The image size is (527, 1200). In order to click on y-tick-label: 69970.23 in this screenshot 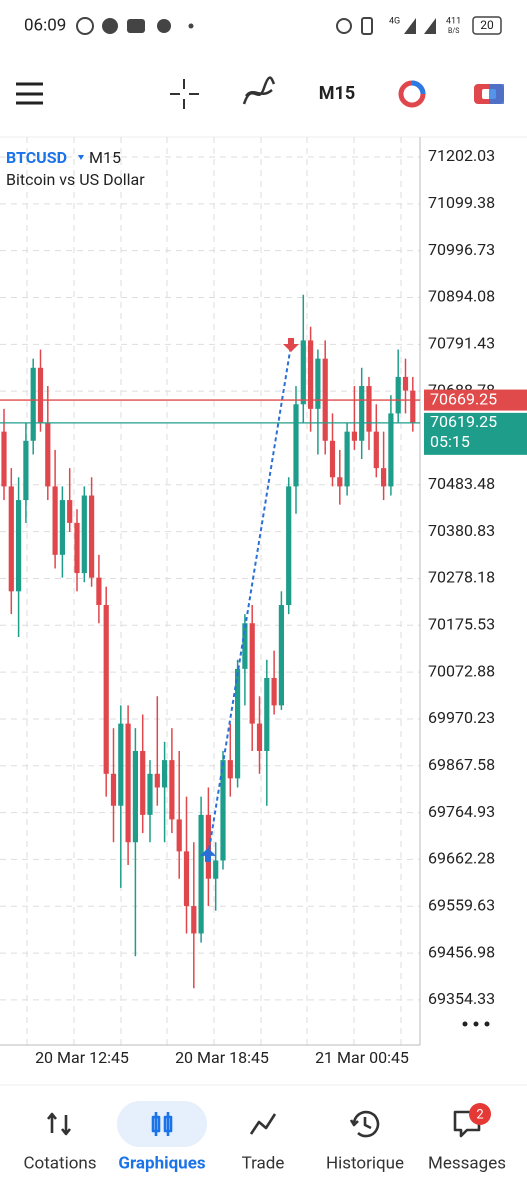, I will do `click(461, 717)`.